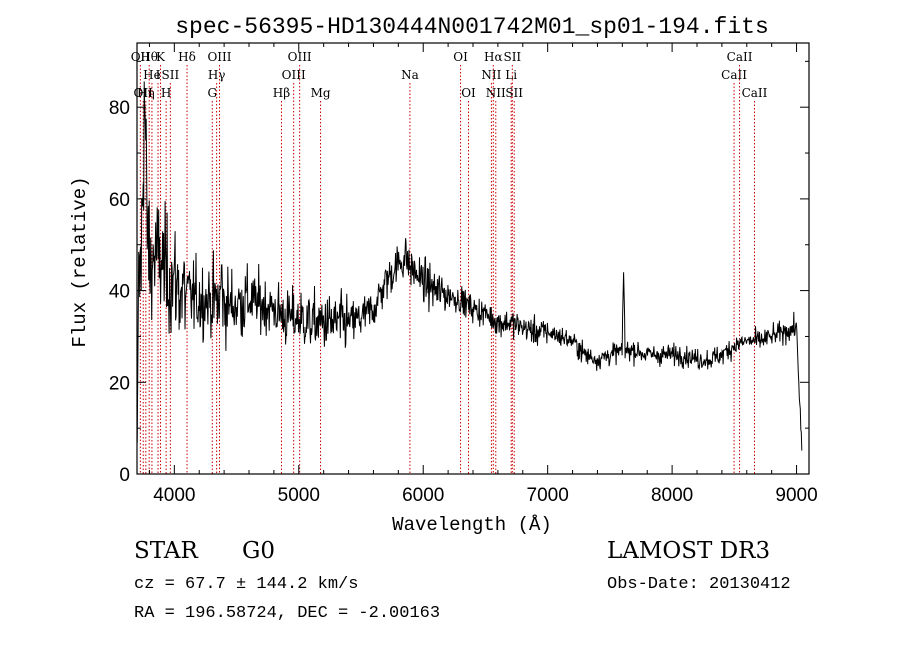 The height and width of the screenshot is (649, 900). What do you see at coordinates (174, 495) in the screenshot?
I see `x-tick-label: 4000` at bounding box center [174, 495].